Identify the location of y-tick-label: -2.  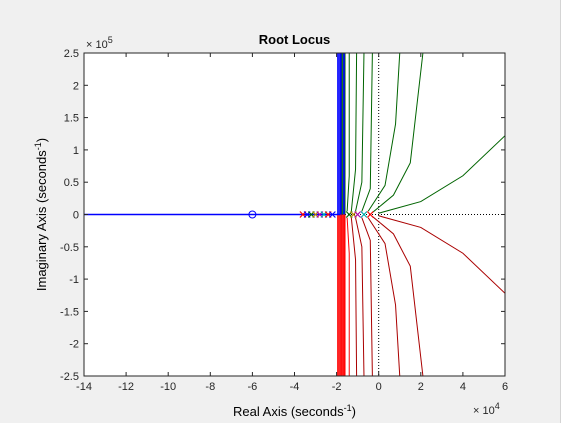
(74, 345).